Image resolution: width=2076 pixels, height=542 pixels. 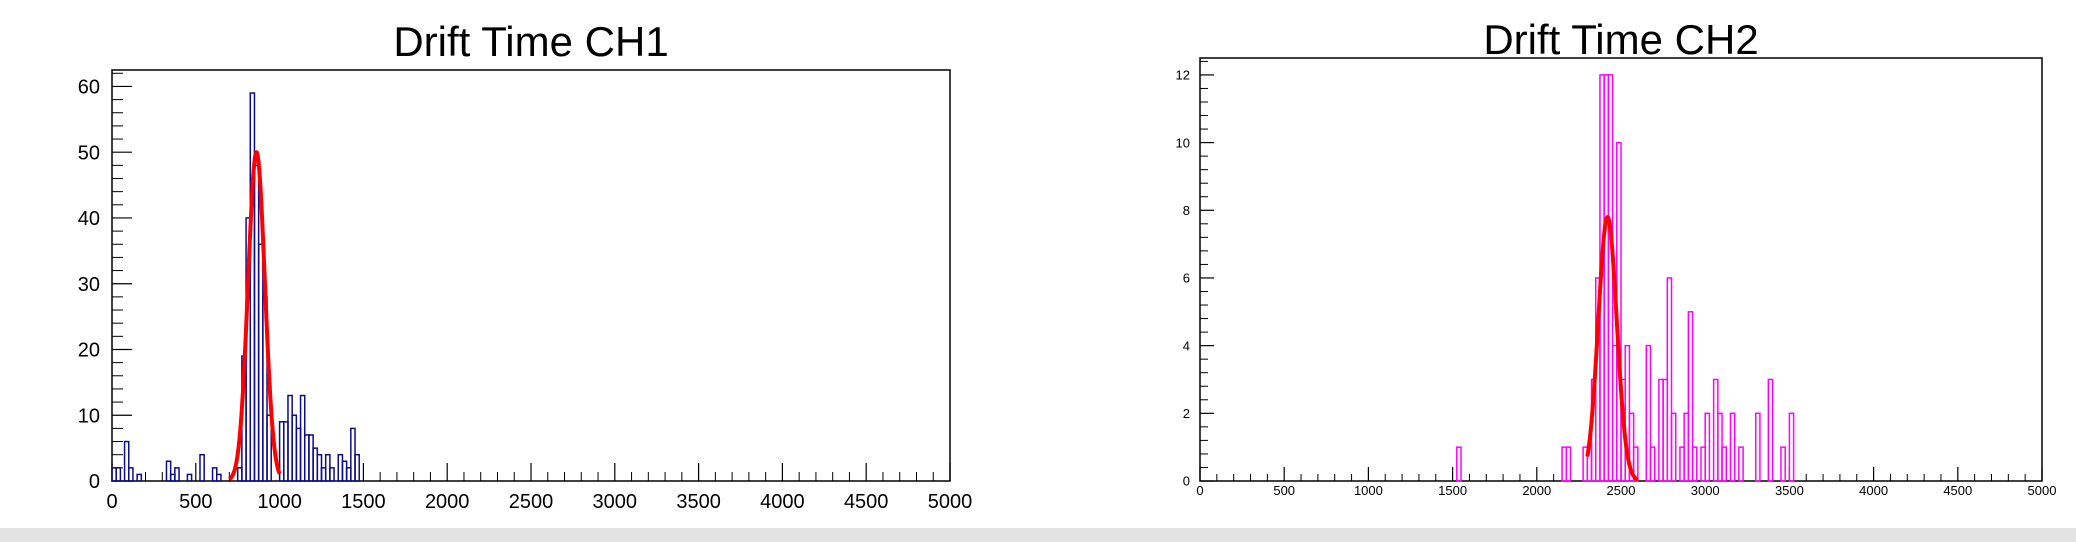 I want to click on y-tick-label: 6, so click(x=1186, y=278).